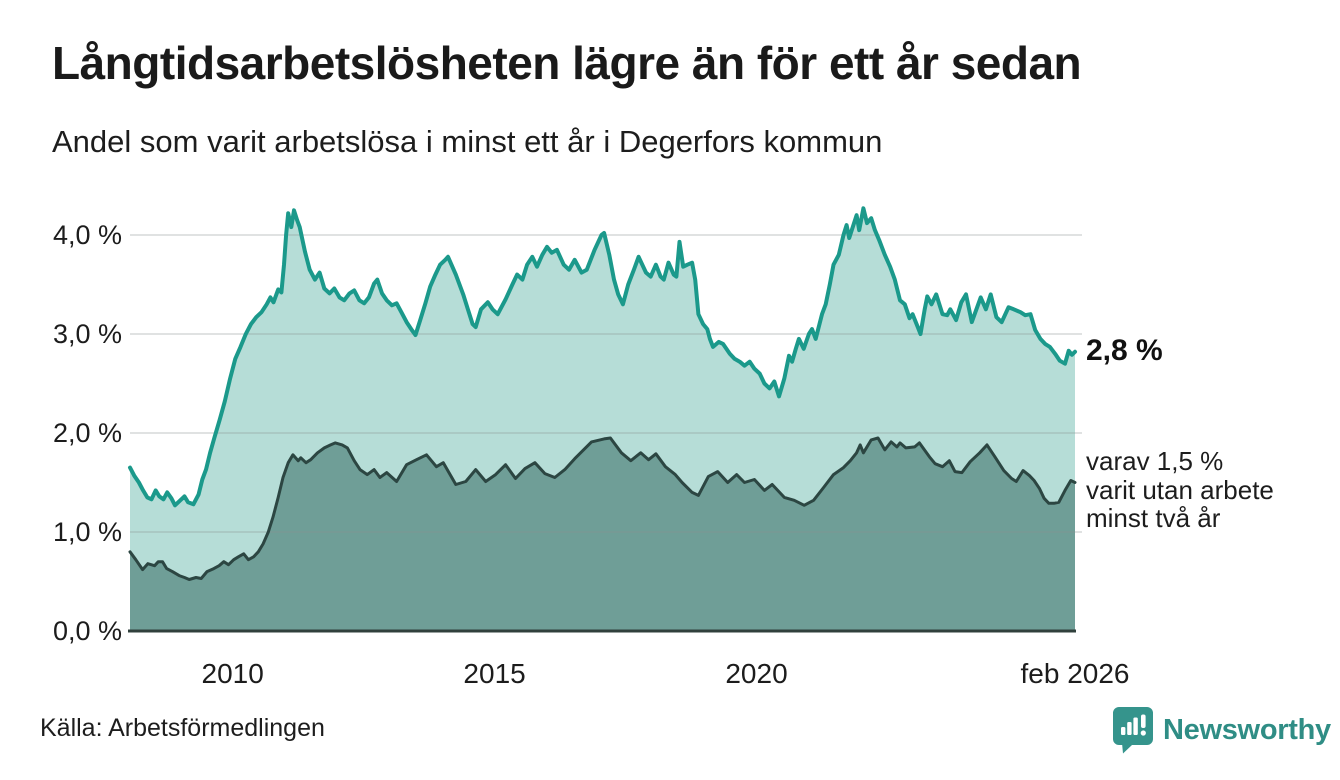 The image size is (1340, 780). What do you see at coordinates (232, 673) in the screenshot?
I see `x-tick-label: 2010` at bounding box center [232, 673].